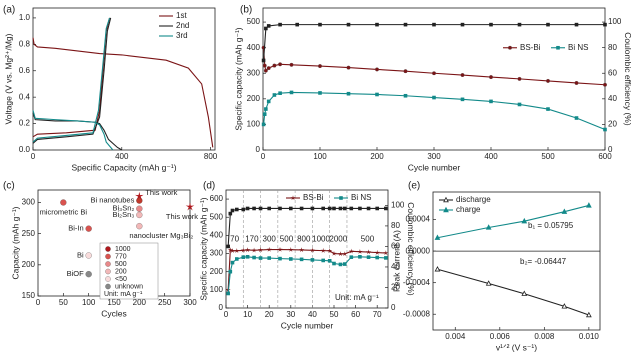 This screenshot has height=355, width=635. I want to click on y2-tick-label: 100, so click(398, 205).